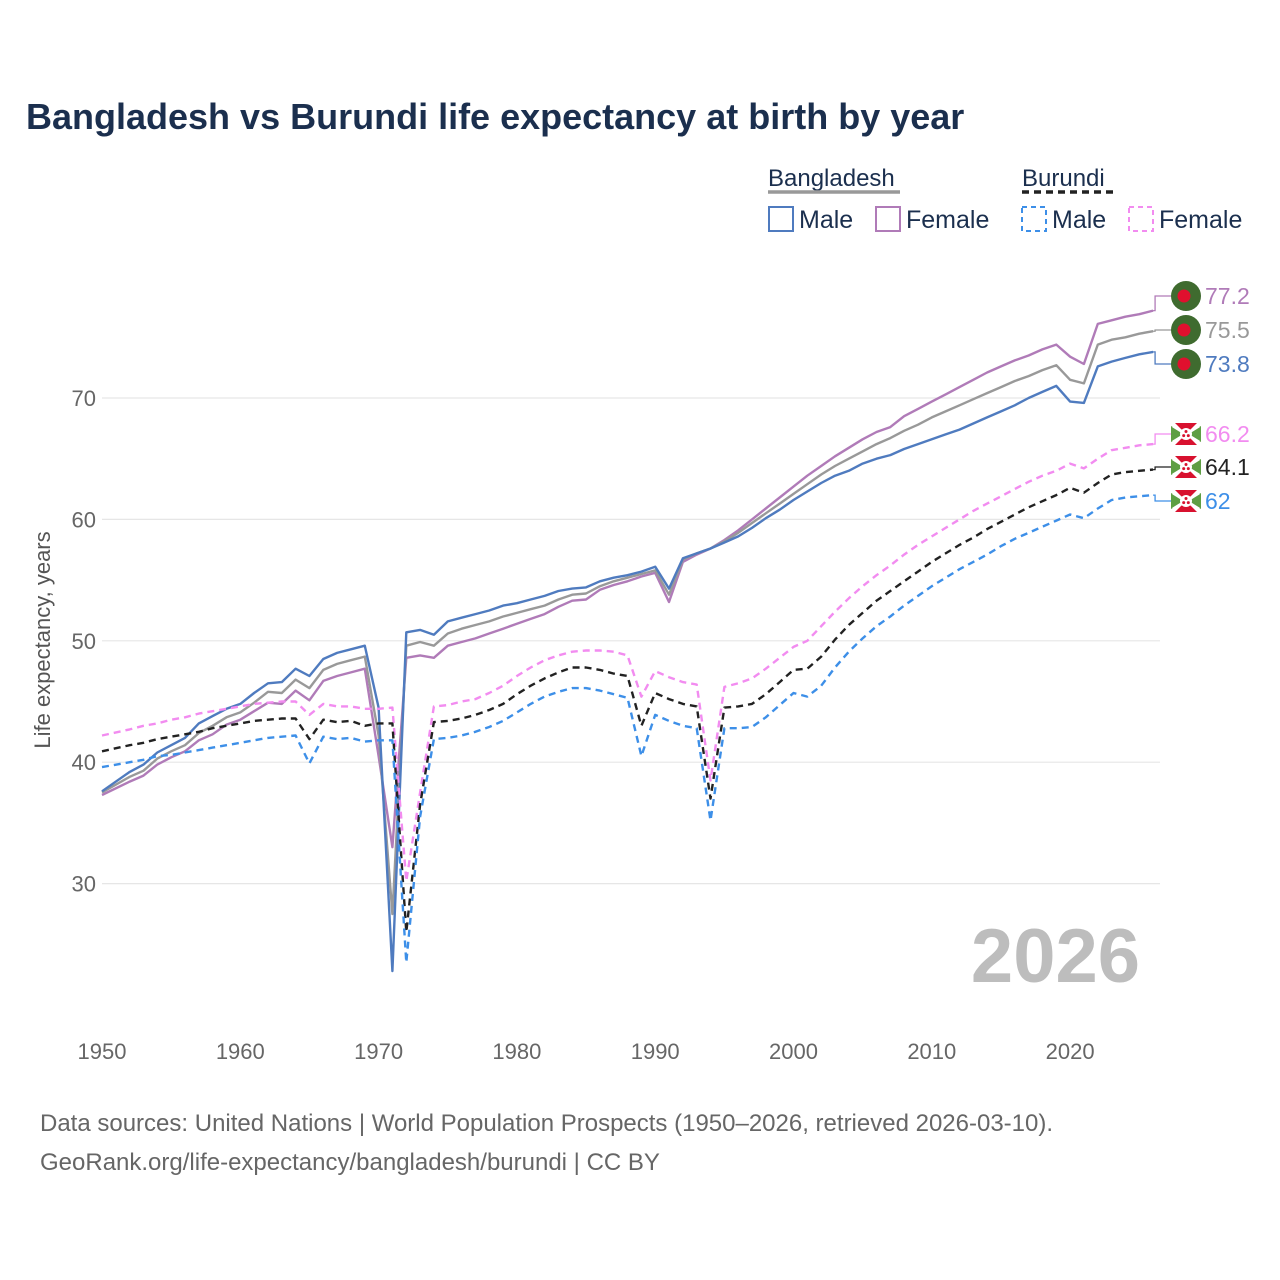  What do you see at coordinates (1200, 220) in the screenshot?
I see `legend-burundi-female-label: Female` at bounding box center [1200, 220].